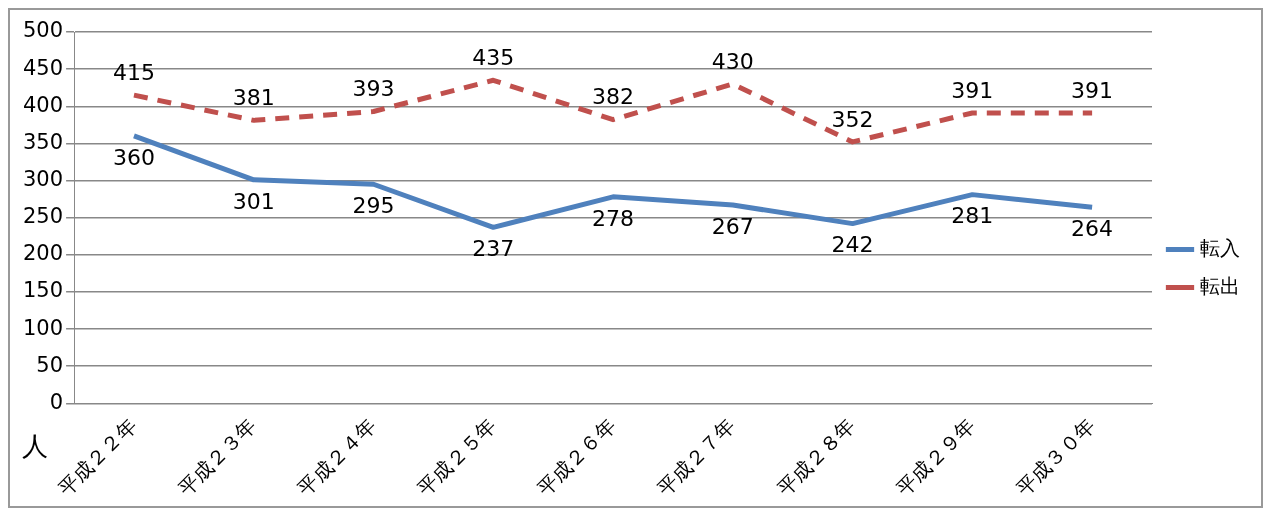 Image resolution: width=1277 pixels, height=518 pixels. Describe the element at coordinates (972, 216) in the screenshot. I see `data-label: 281` at that location.